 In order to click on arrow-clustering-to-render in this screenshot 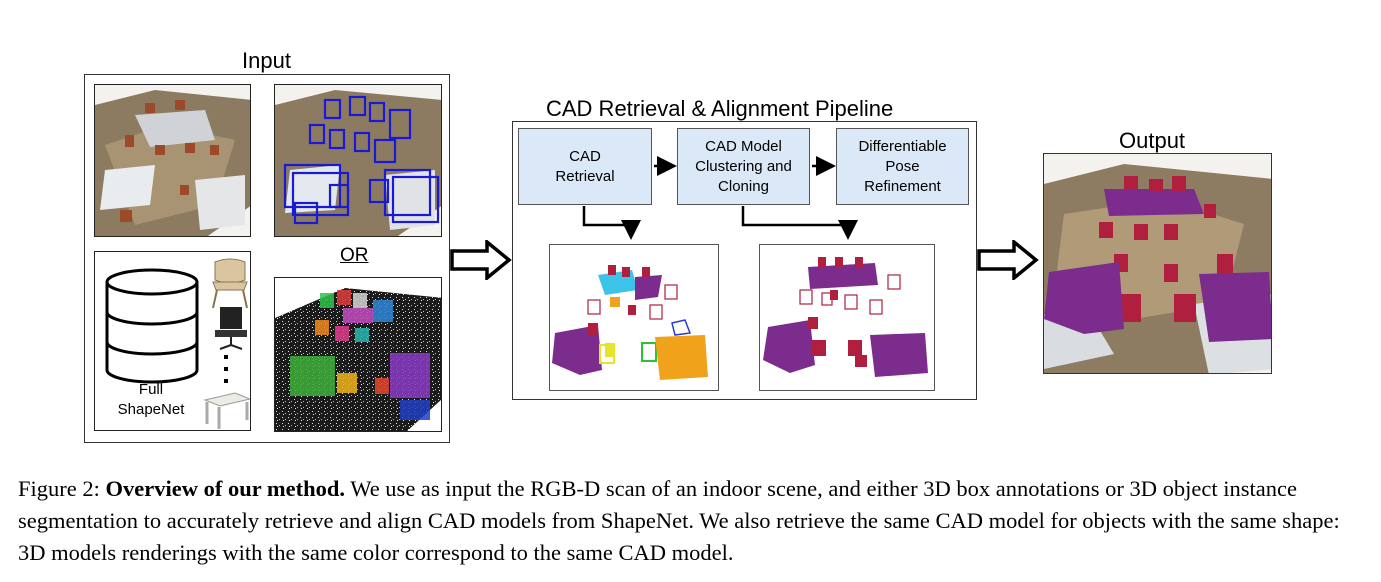, I will do `click(799, 223)`.